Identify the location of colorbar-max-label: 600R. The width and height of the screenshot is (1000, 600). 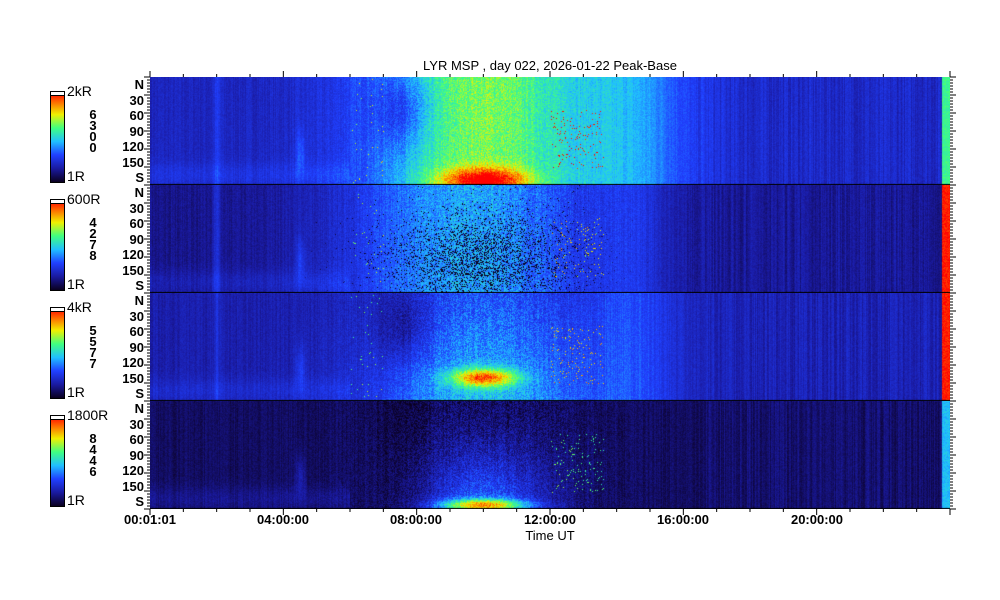
(84, 199).